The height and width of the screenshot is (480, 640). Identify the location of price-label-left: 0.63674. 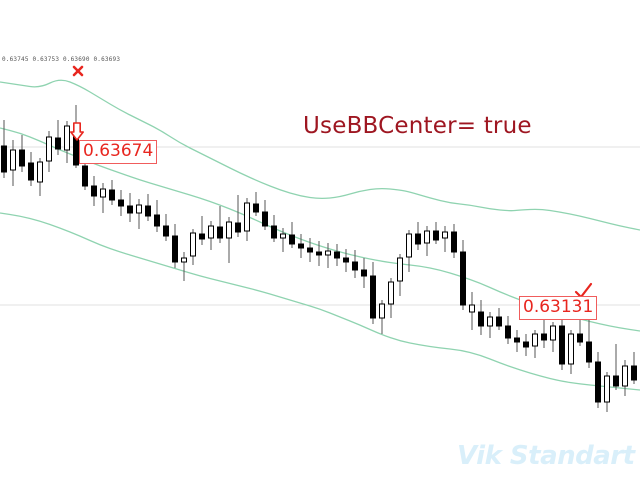
(118, 152).